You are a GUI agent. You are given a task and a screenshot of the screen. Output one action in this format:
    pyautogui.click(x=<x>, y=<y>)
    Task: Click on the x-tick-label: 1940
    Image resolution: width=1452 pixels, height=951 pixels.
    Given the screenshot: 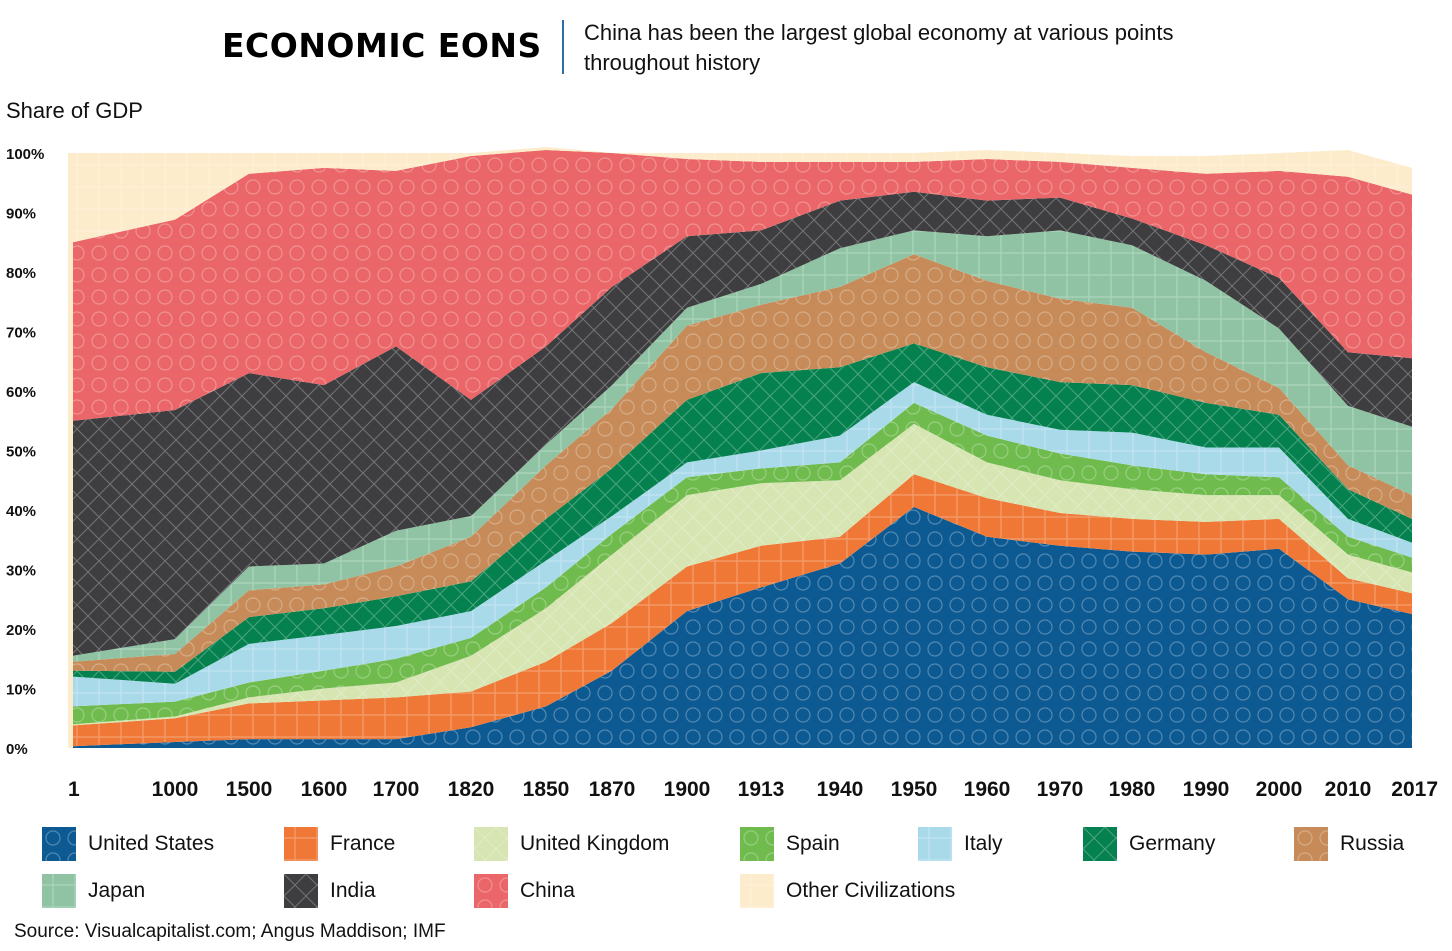 What is the action you would take?
    pyautogui.click(x=840, y=789)
    